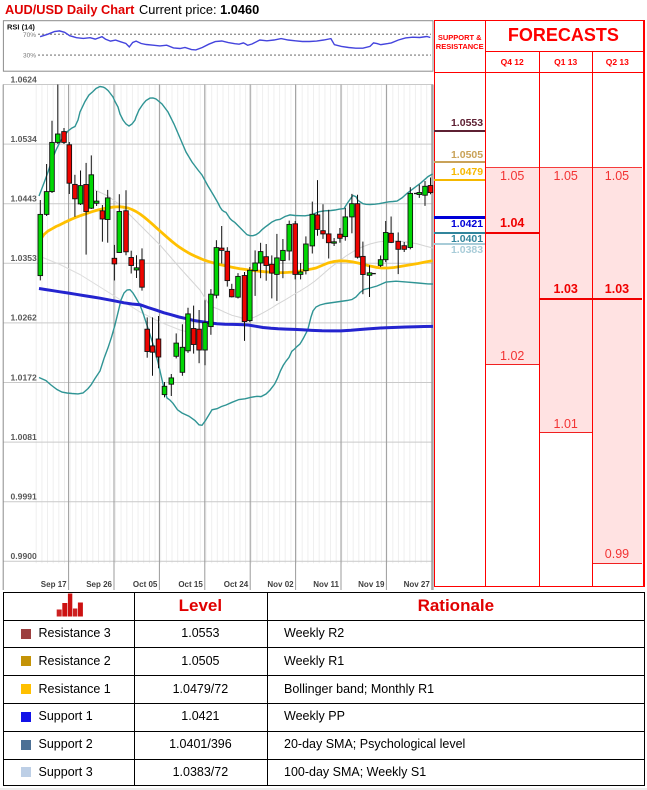  I want to click on svg-text: Sep 26, so click(99, 584).